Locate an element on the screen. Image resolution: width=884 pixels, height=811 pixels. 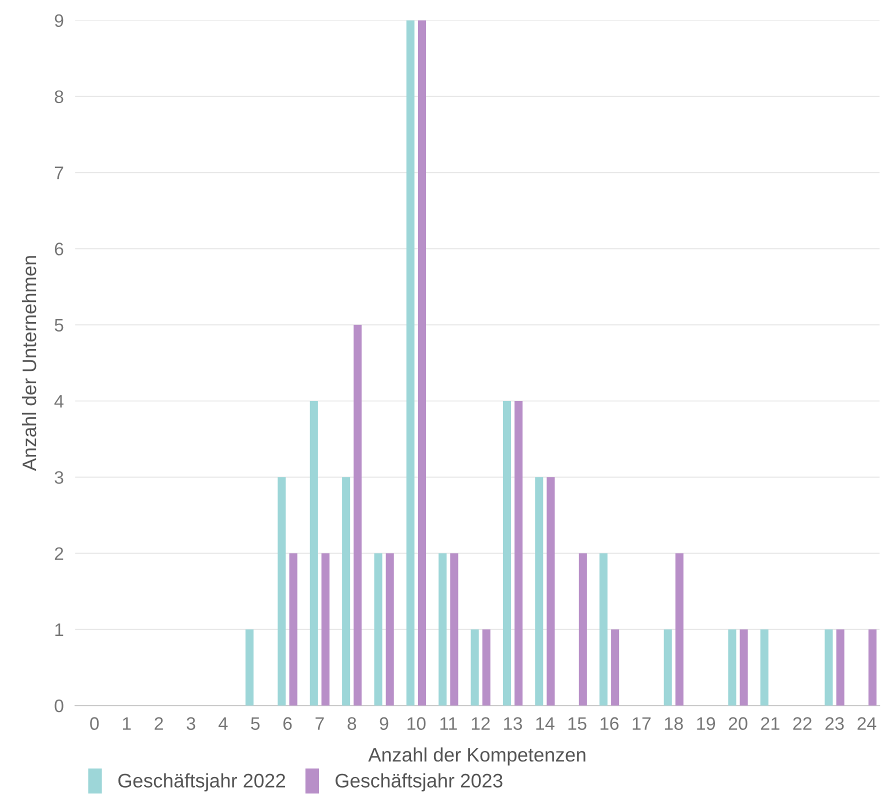
y-tick-label: 6 is located at coordinates (59, 249).